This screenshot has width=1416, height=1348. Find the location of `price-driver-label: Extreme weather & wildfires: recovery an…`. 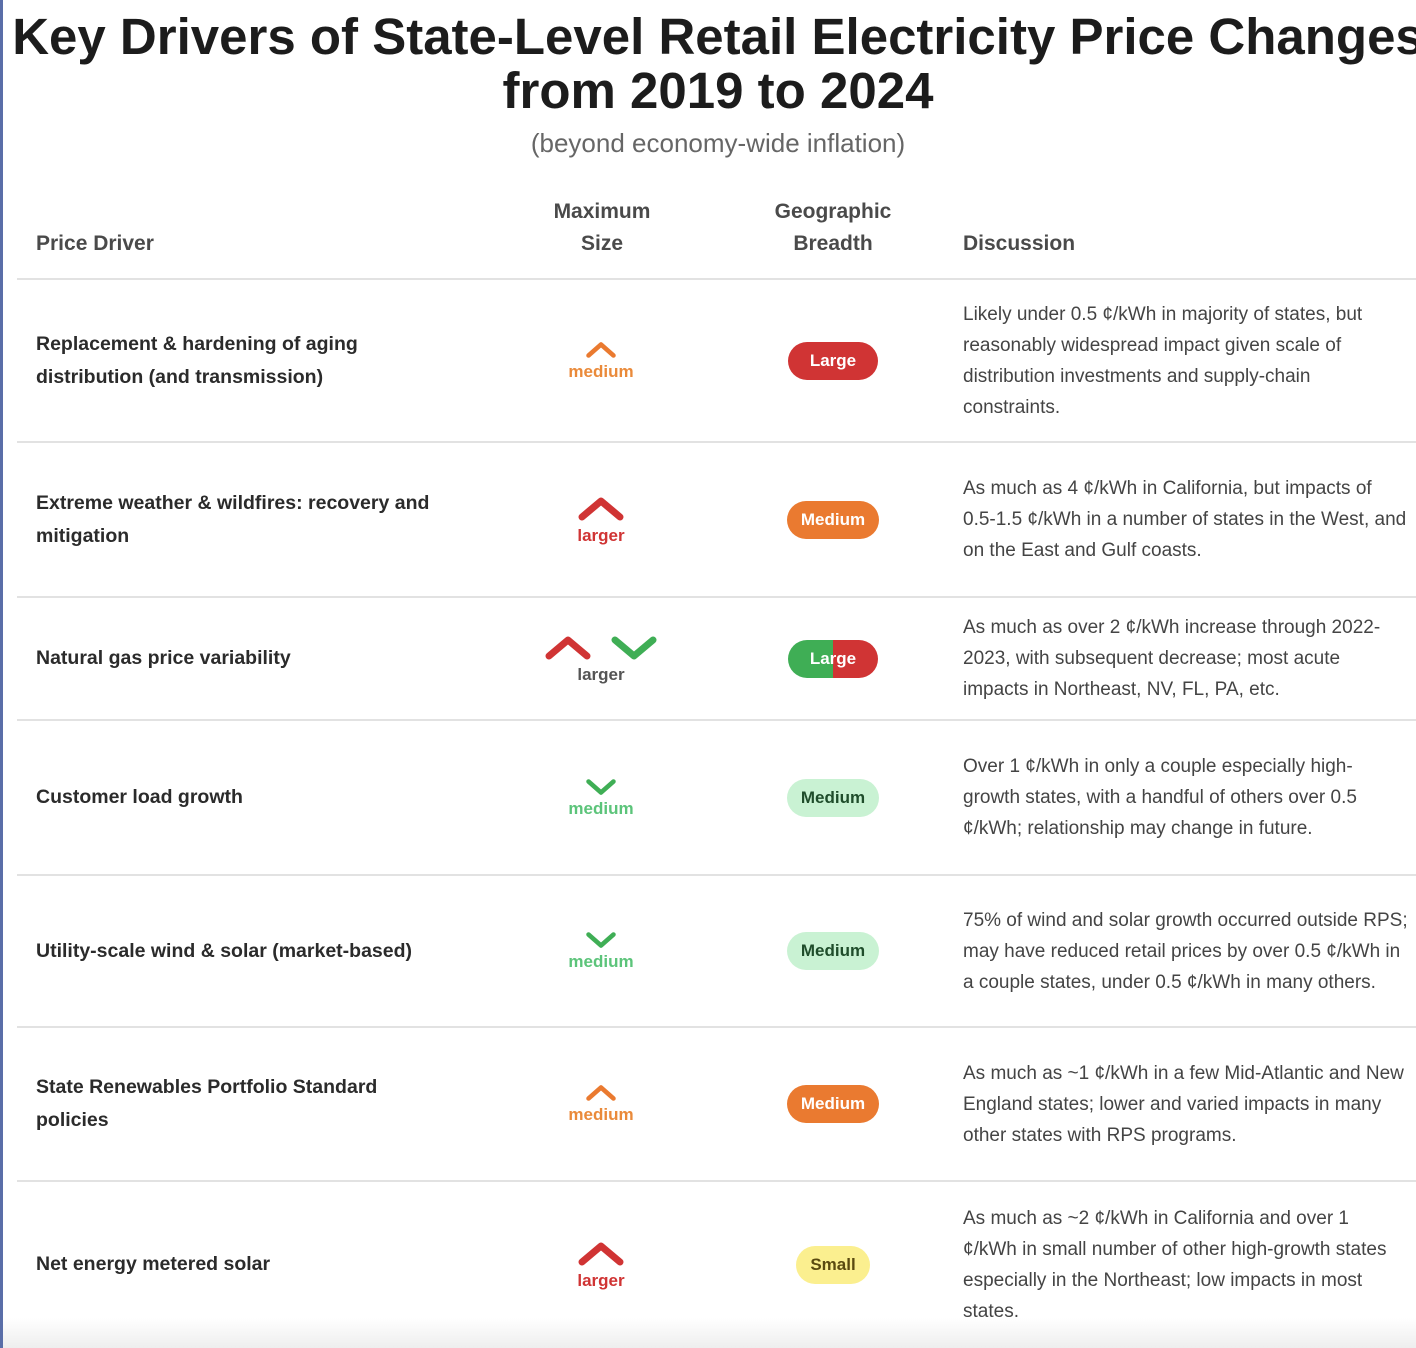

price-driver-label: Extreme weather & wildfires: recovery an… is located at coordinates (233, 519).